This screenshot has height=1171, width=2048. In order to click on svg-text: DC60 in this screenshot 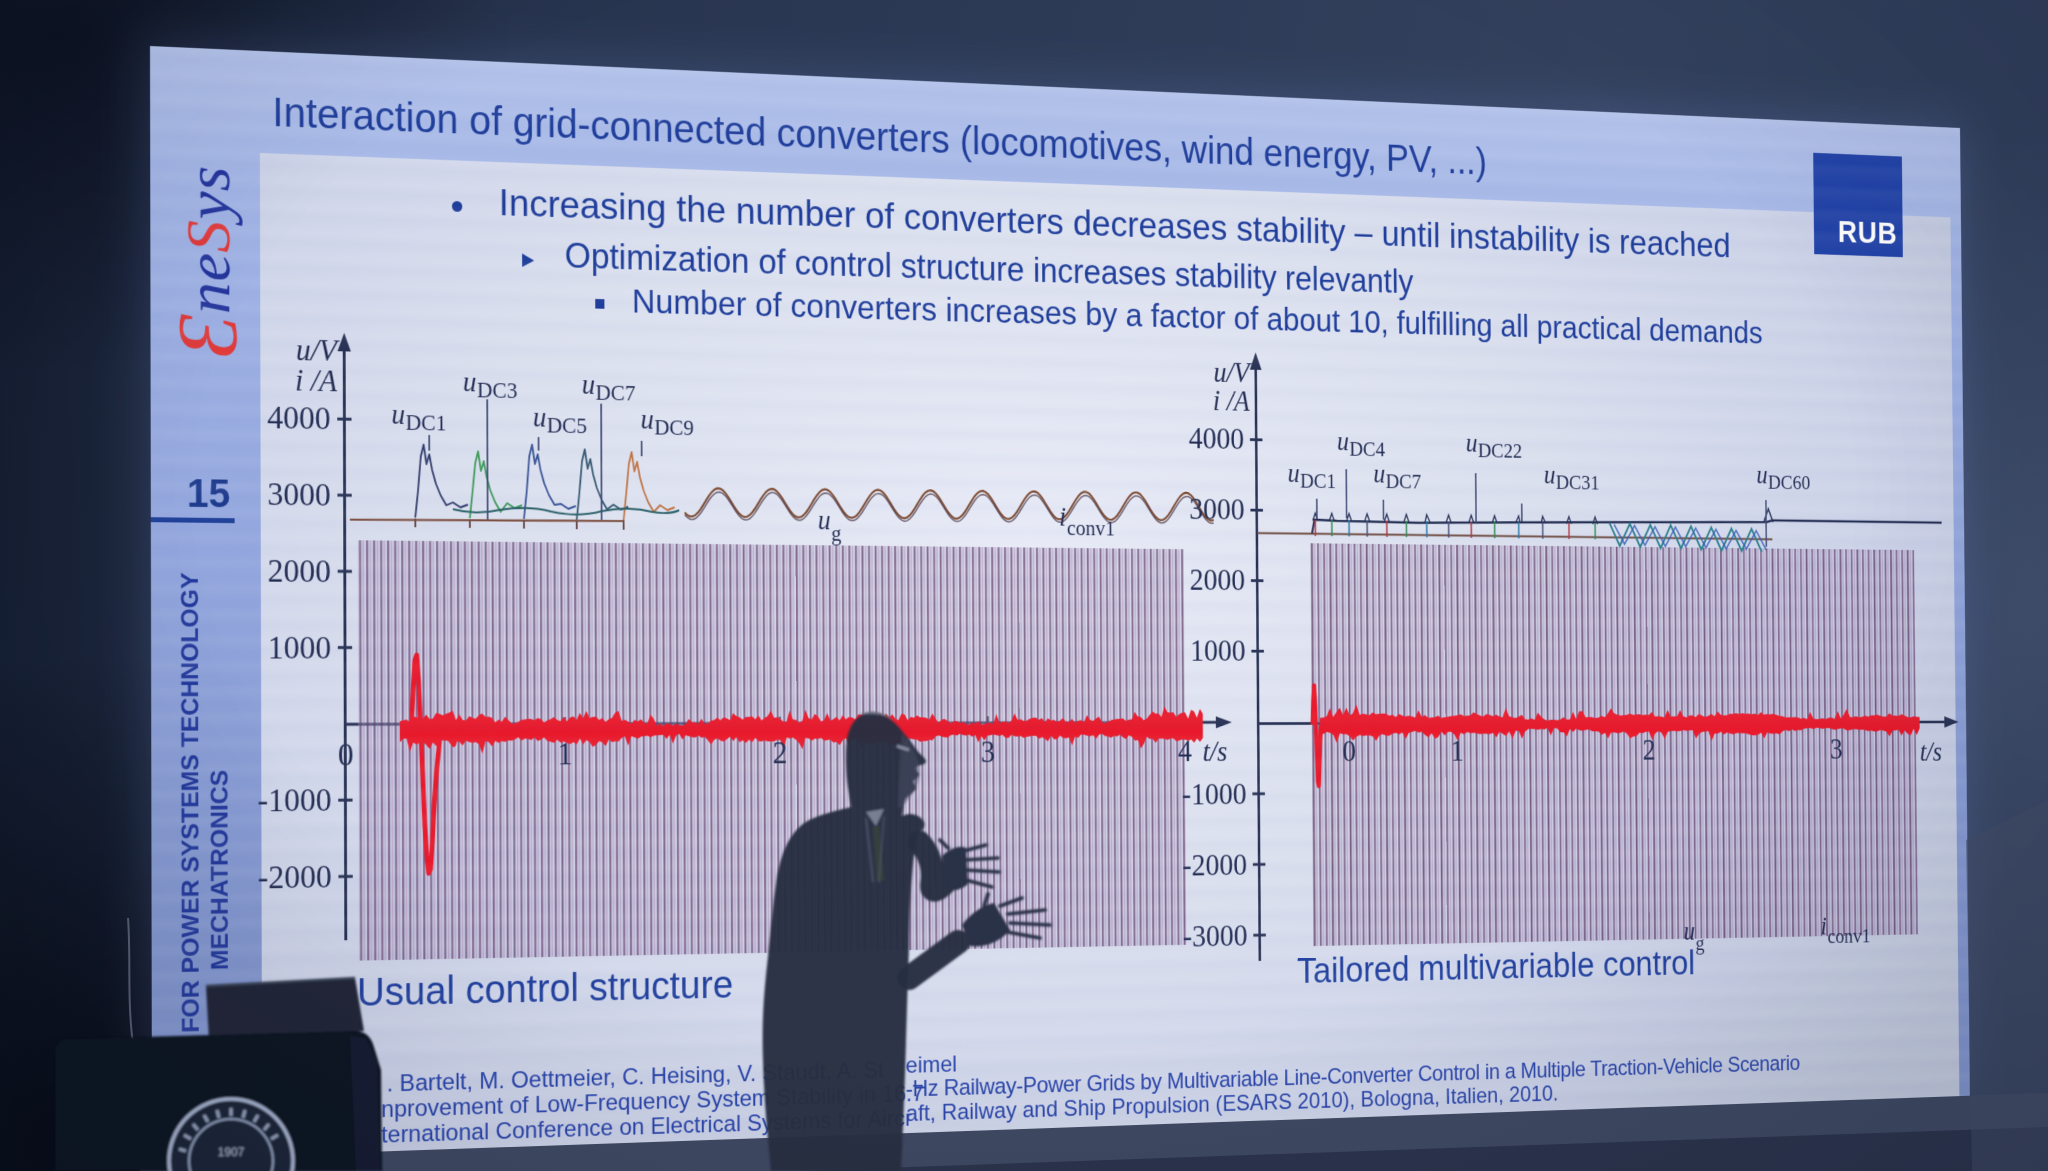, I will do `click(1789, 482)`.